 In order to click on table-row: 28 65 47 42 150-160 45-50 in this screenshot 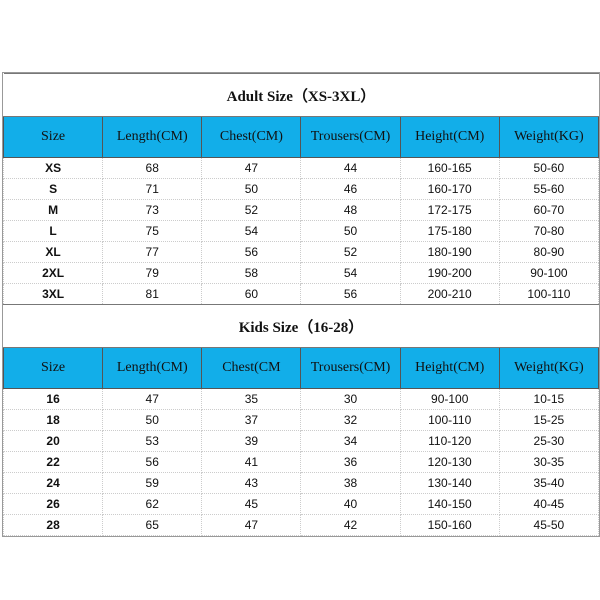, I will do `click(301, 525)`.